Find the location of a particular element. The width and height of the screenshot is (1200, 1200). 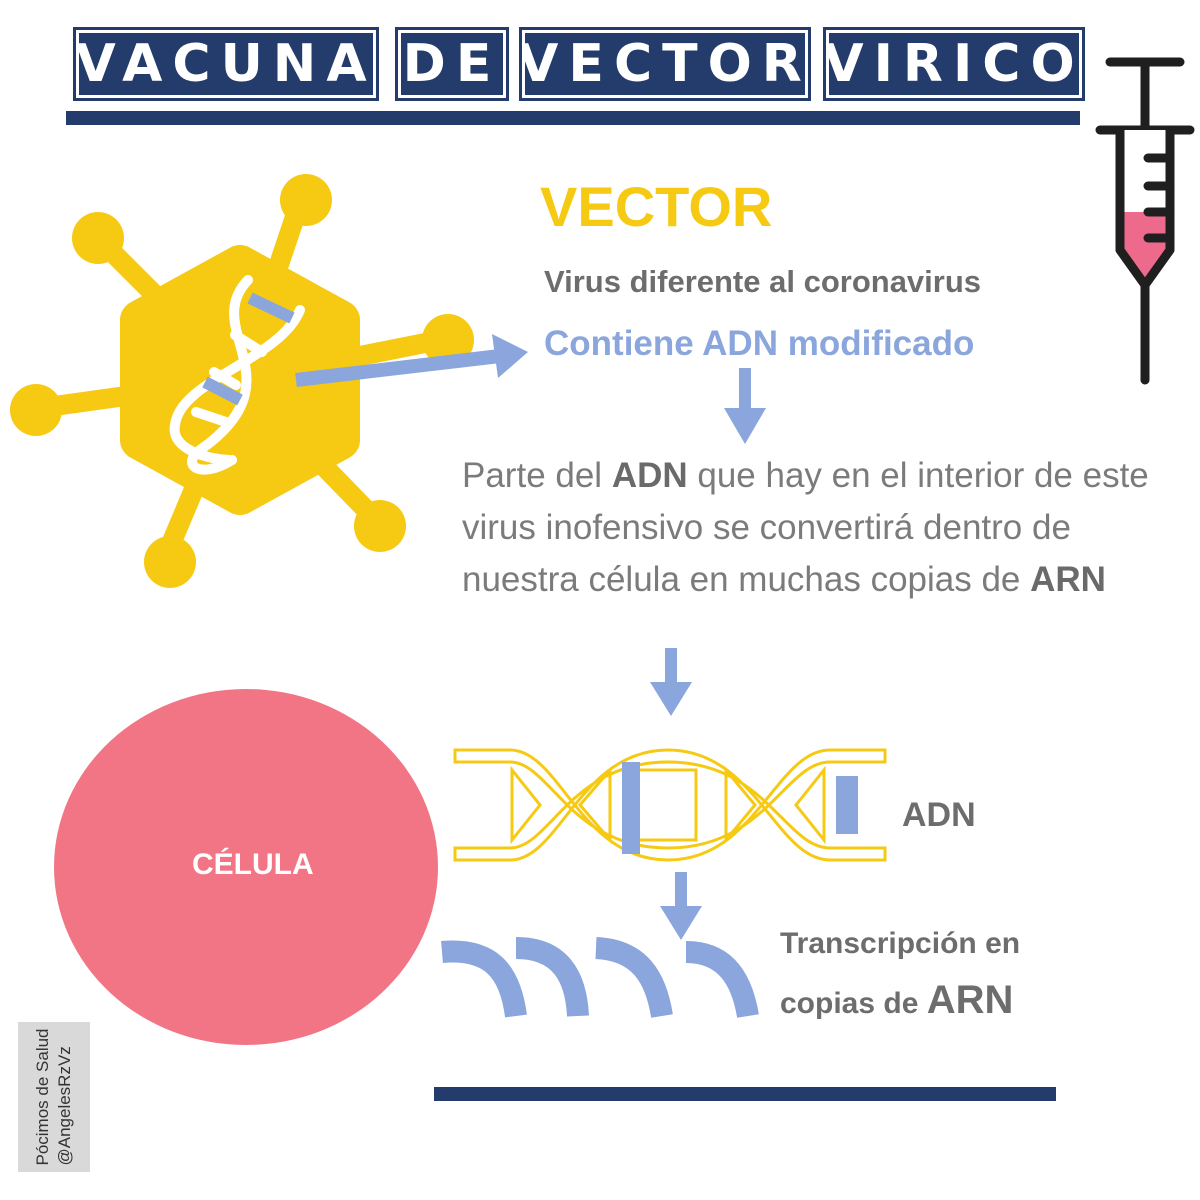

dna-note: Contiene ADN modificado is located at coordinates (759, 343).